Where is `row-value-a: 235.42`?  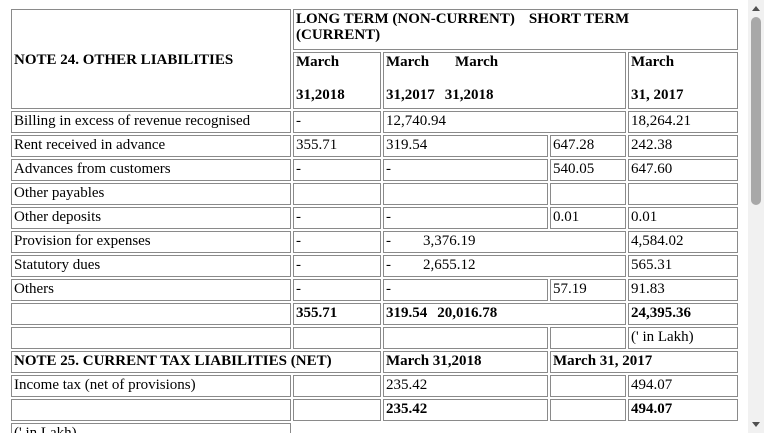 row-value-a: 235.42 is located at coordinates (465, 386).